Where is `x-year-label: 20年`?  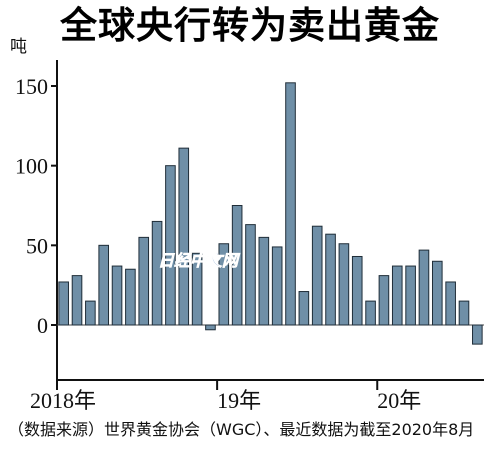
x-year-label: 20年 is located at coordinates (399, 400).